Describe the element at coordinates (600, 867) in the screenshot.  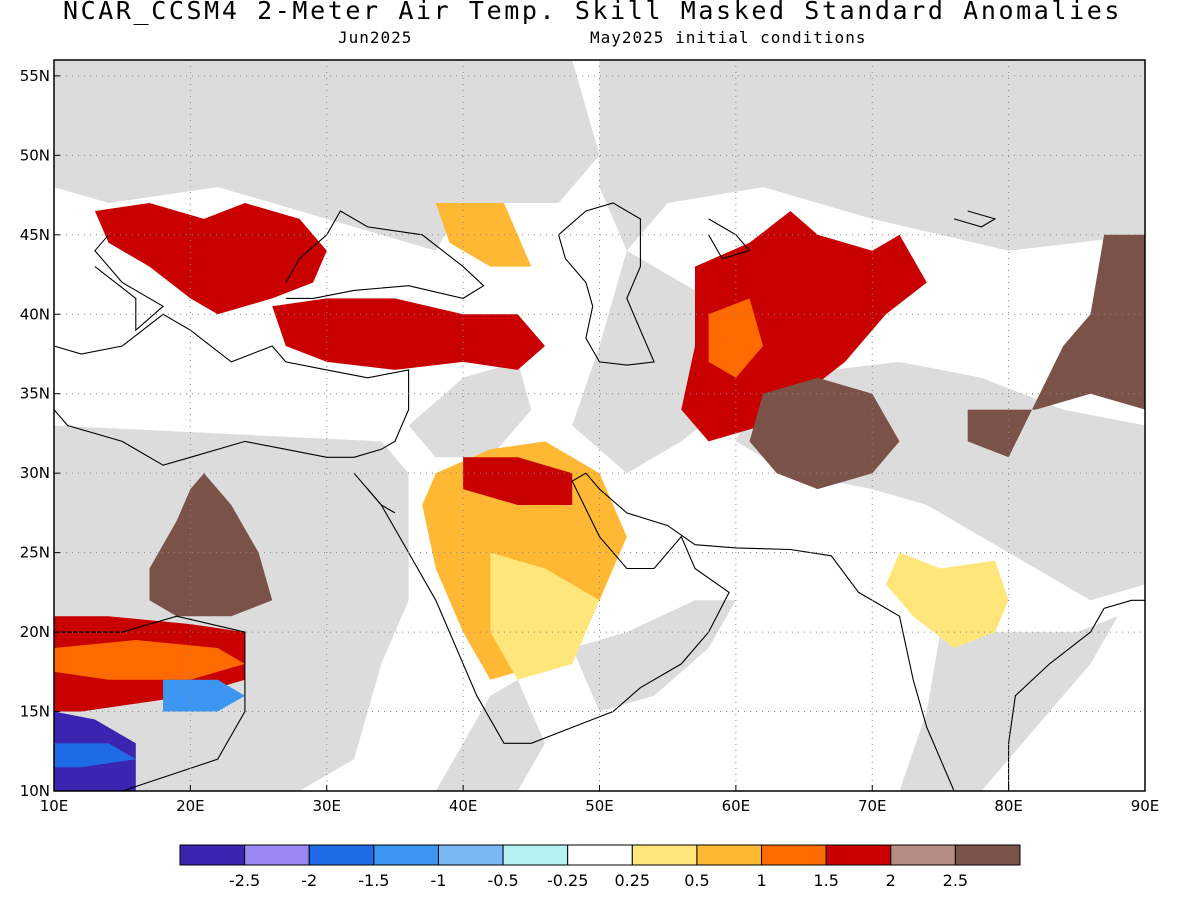
I see `colorbar: -2.5 -2 -1.5 -1 -0.5 -0.25 0.25 0.5 1 1.5 2 2.5` at that location.